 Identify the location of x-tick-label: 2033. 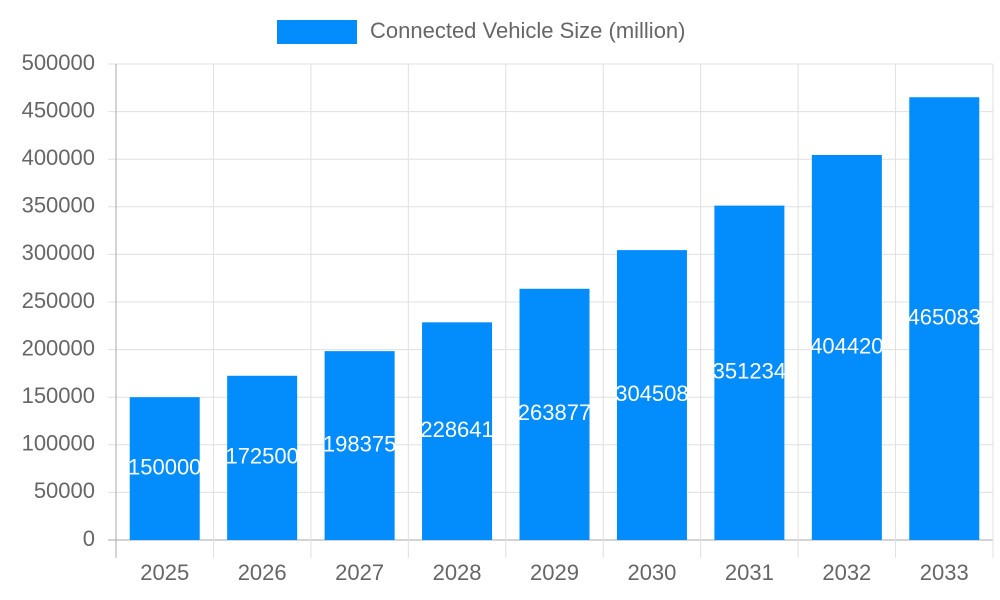
(944, 572).